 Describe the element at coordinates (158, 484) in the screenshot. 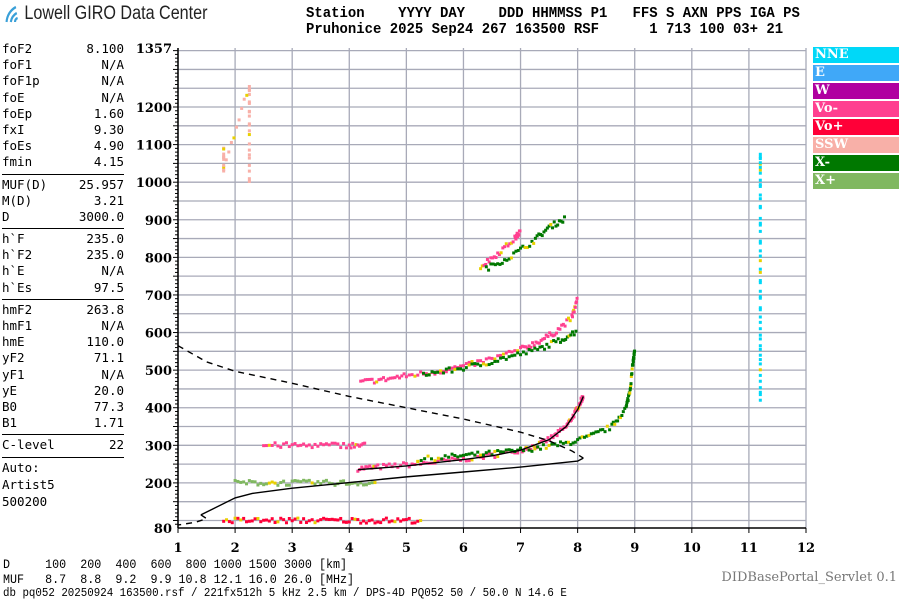

I see `y-tick-label: 200` at that location.